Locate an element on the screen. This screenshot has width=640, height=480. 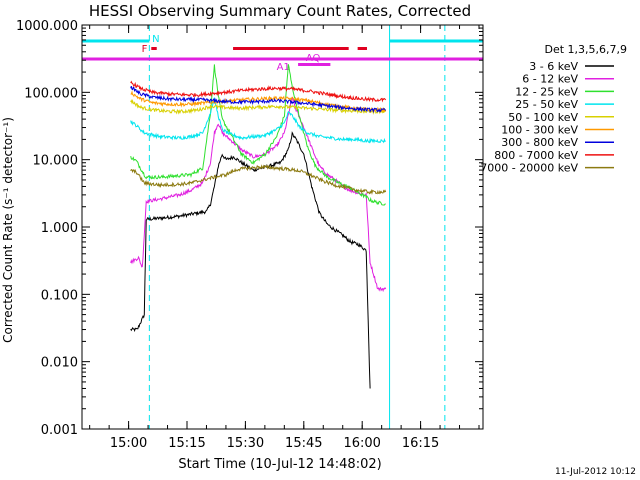
y-axis-label: Corrected Count Rate (s⁻¹ detector⁻¹) is located at coordinates (8, 230).